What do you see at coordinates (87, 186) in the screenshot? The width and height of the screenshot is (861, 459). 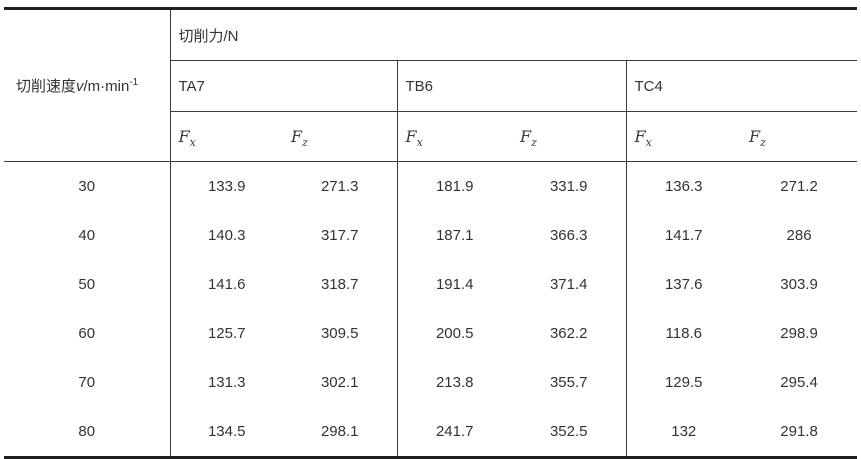 I see `speed-cell: 30` at bounding box center [87, 186].